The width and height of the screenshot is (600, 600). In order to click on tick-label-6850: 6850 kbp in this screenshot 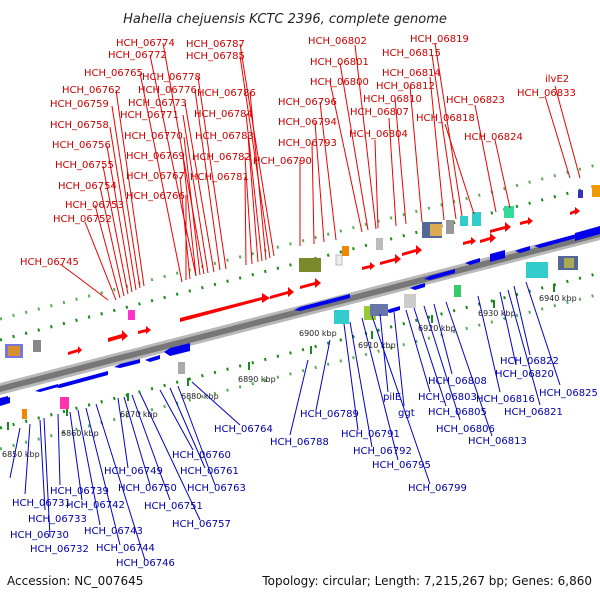, I will do `click(21, 454)`.